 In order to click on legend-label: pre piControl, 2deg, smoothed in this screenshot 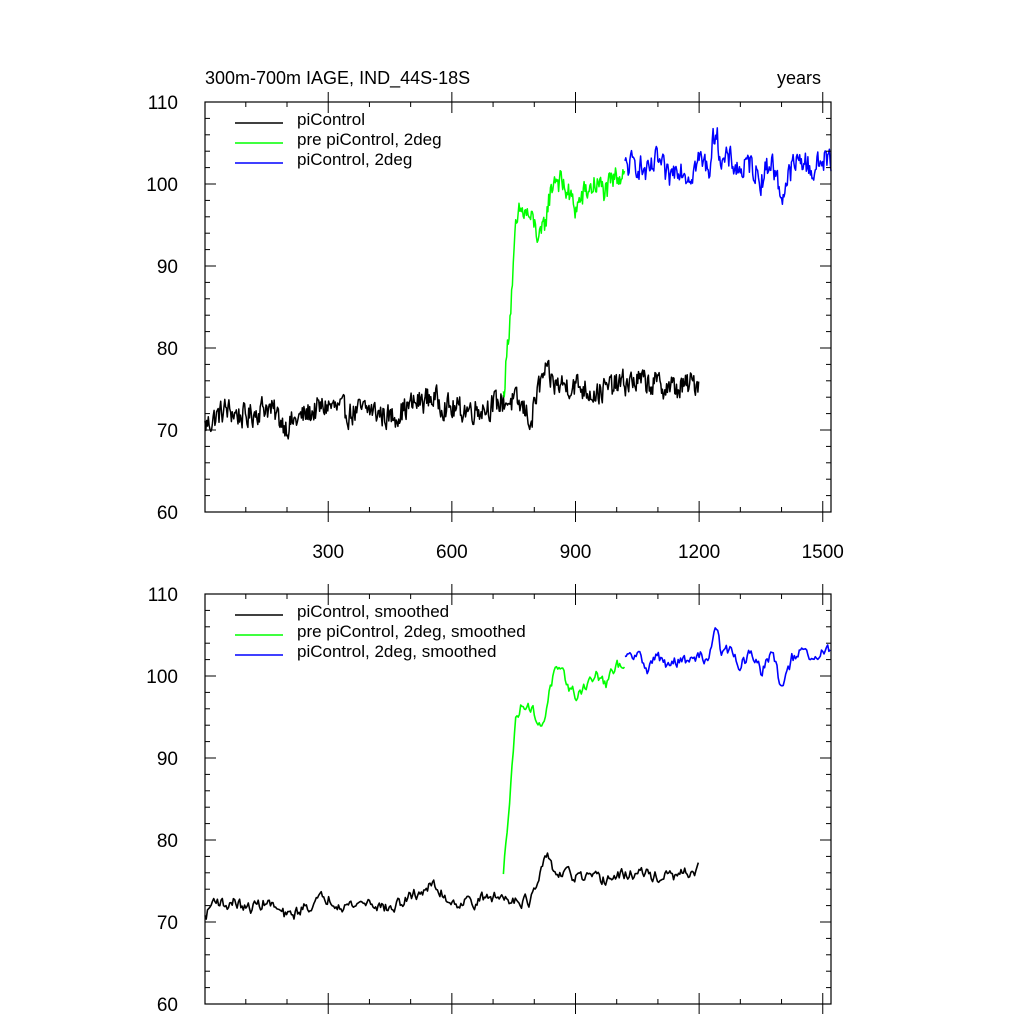, I will do `click(411, 631)`.